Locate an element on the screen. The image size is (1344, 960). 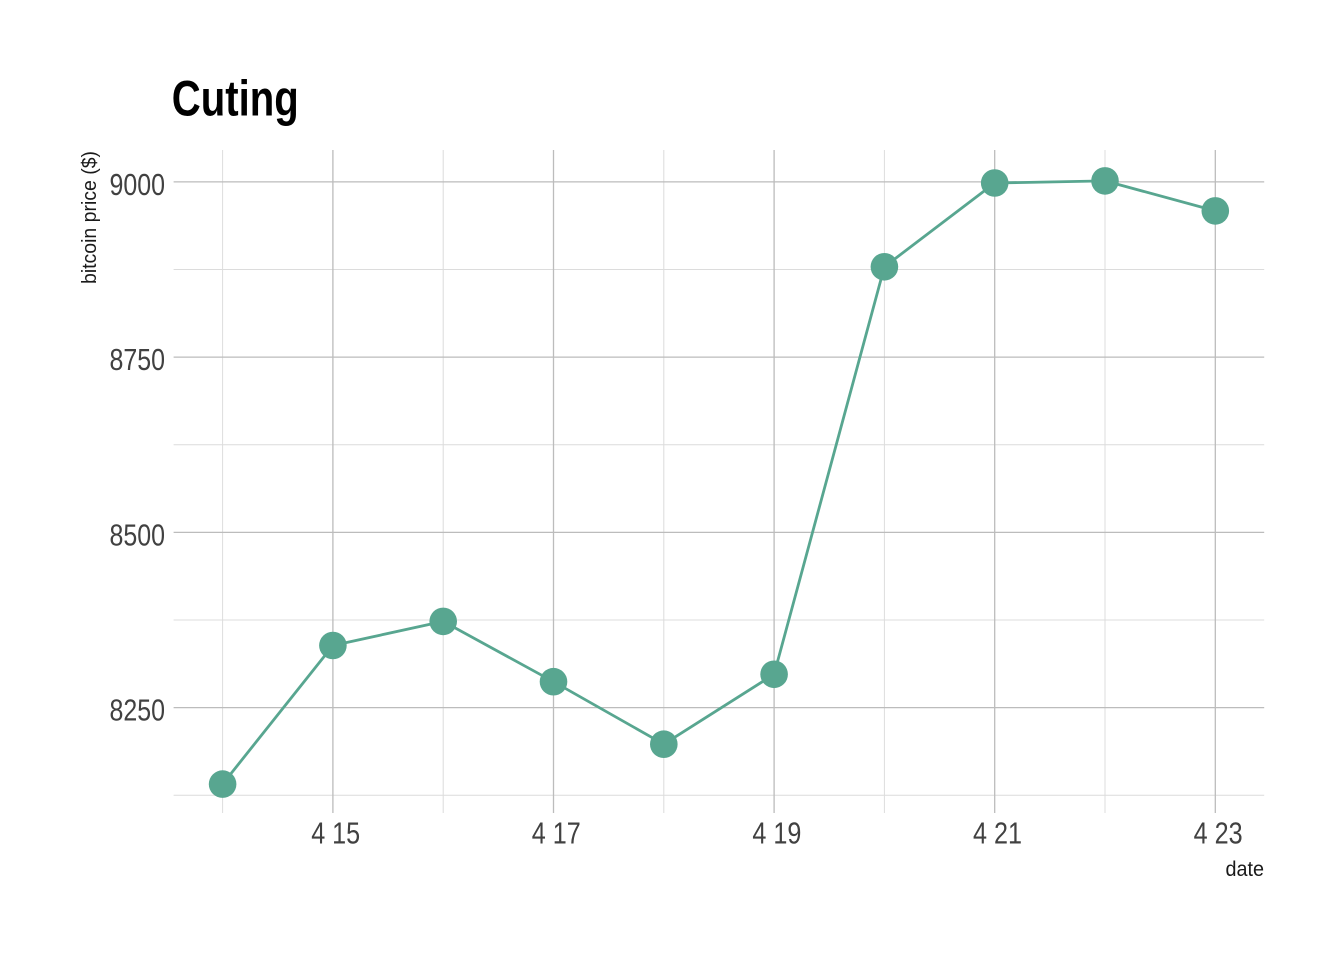
svg-text: 4 21 is located at coordinates (997, 834).